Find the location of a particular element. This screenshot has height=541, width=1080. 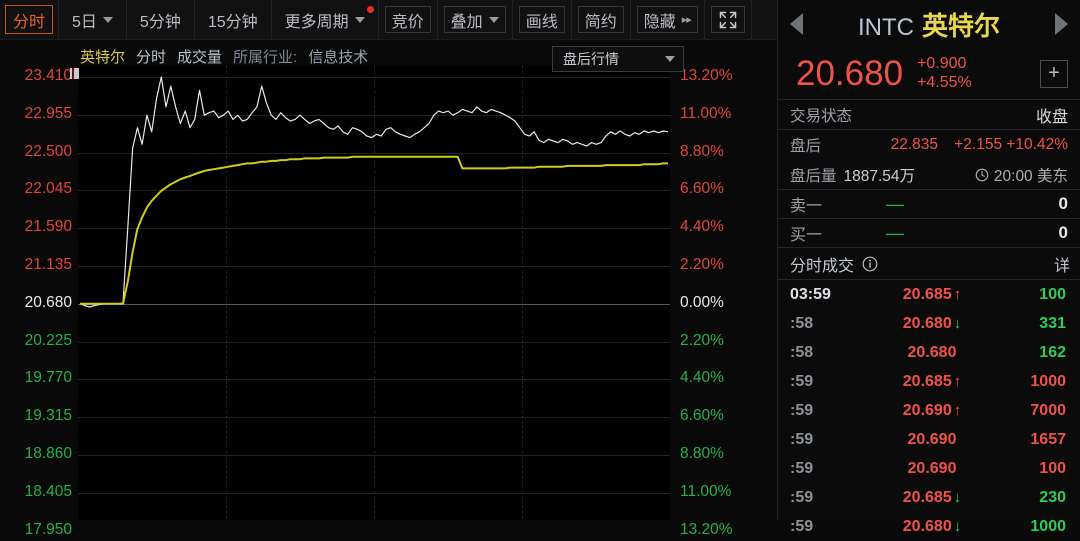

toolbar-button-0: 分时 is located at coordinates (30, 19).